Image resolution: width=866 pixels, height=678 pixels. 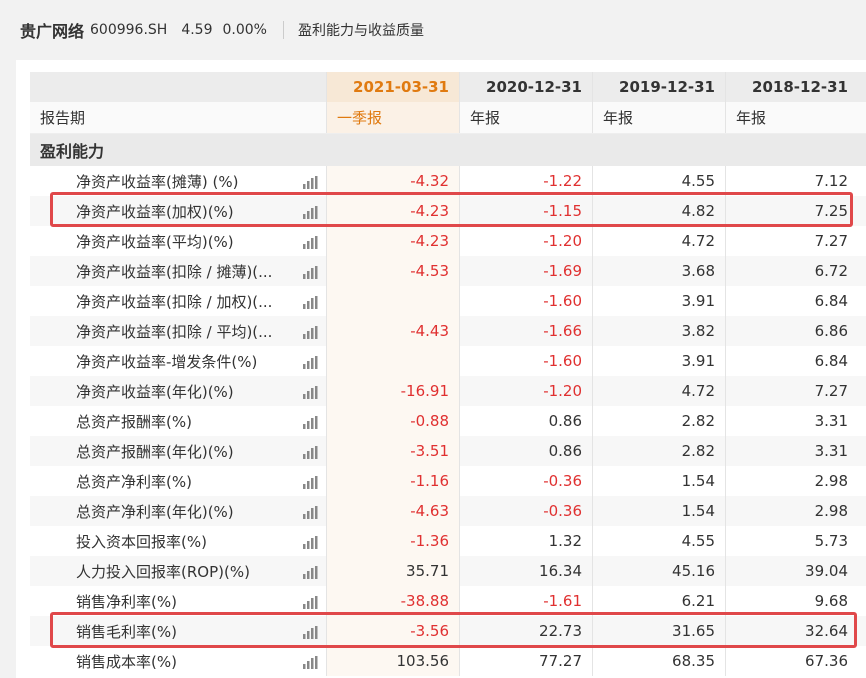 I want to click on row-label-cell: 净资产收益率(加权)(%), so click(x=178, y=211).